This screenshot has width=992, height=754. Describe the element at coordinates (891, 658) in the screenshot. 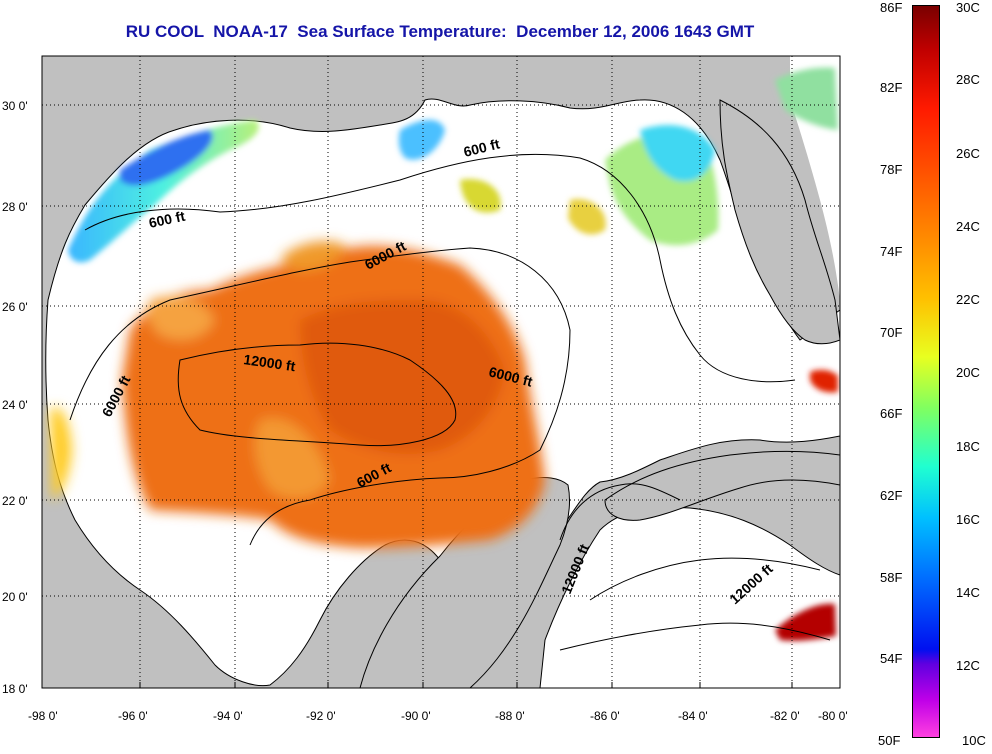

I see `f-label: 54F` at that location.